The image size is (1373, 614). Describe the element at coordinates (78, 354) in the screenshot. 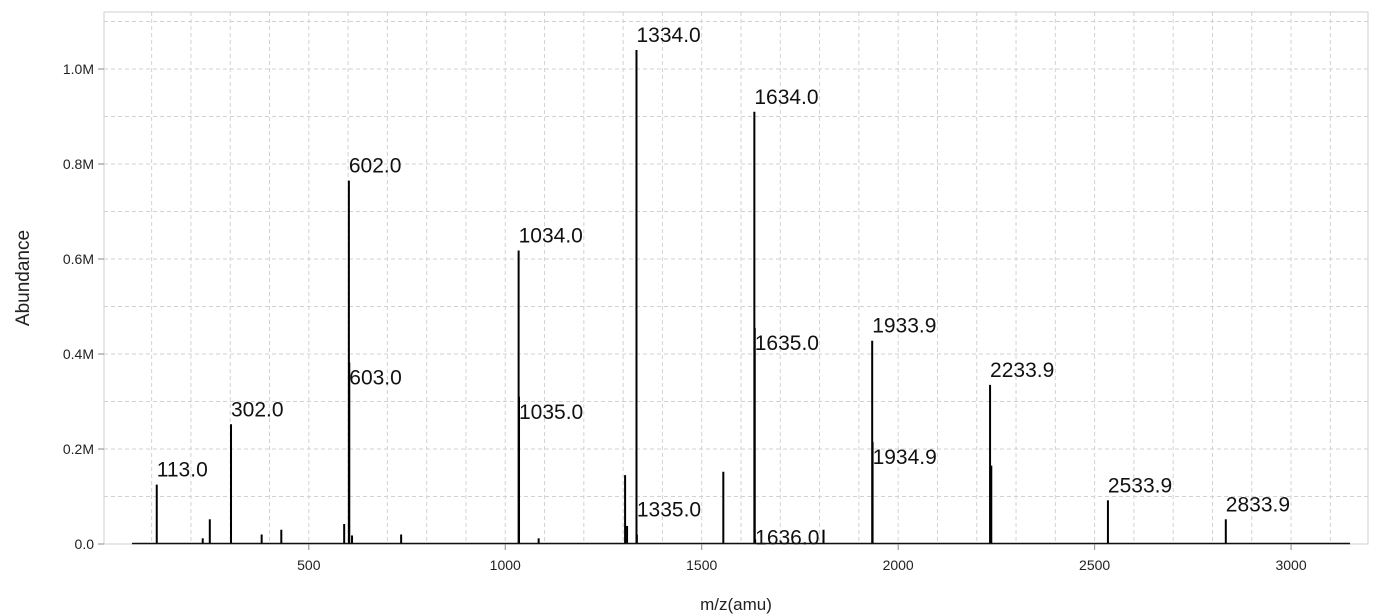

I see `y-tick-label: 0.4M` at that location.